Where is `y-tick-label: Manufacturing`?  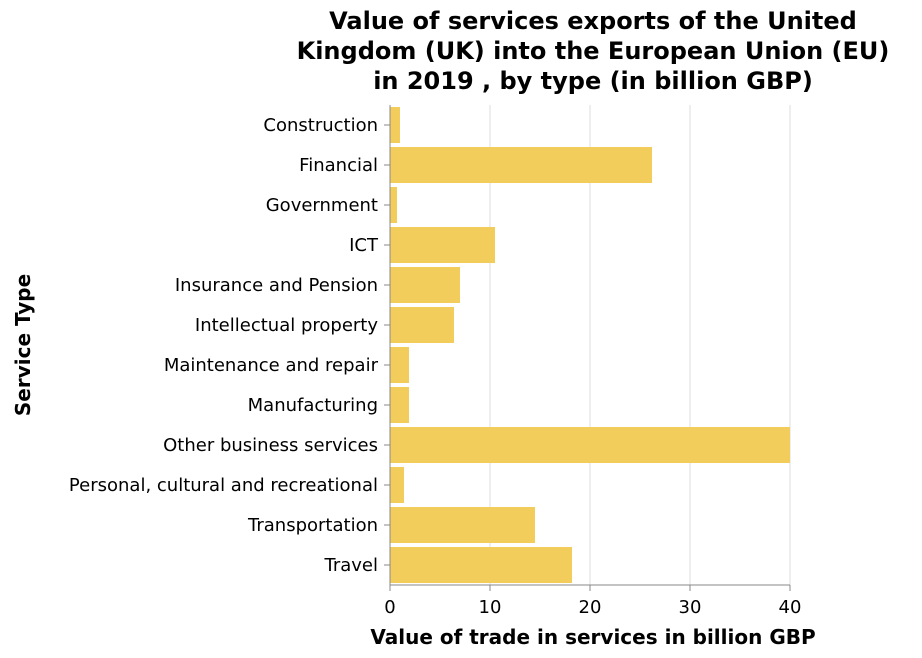 y-tick-label: Manufacturing is located at coordinates (313, 405).